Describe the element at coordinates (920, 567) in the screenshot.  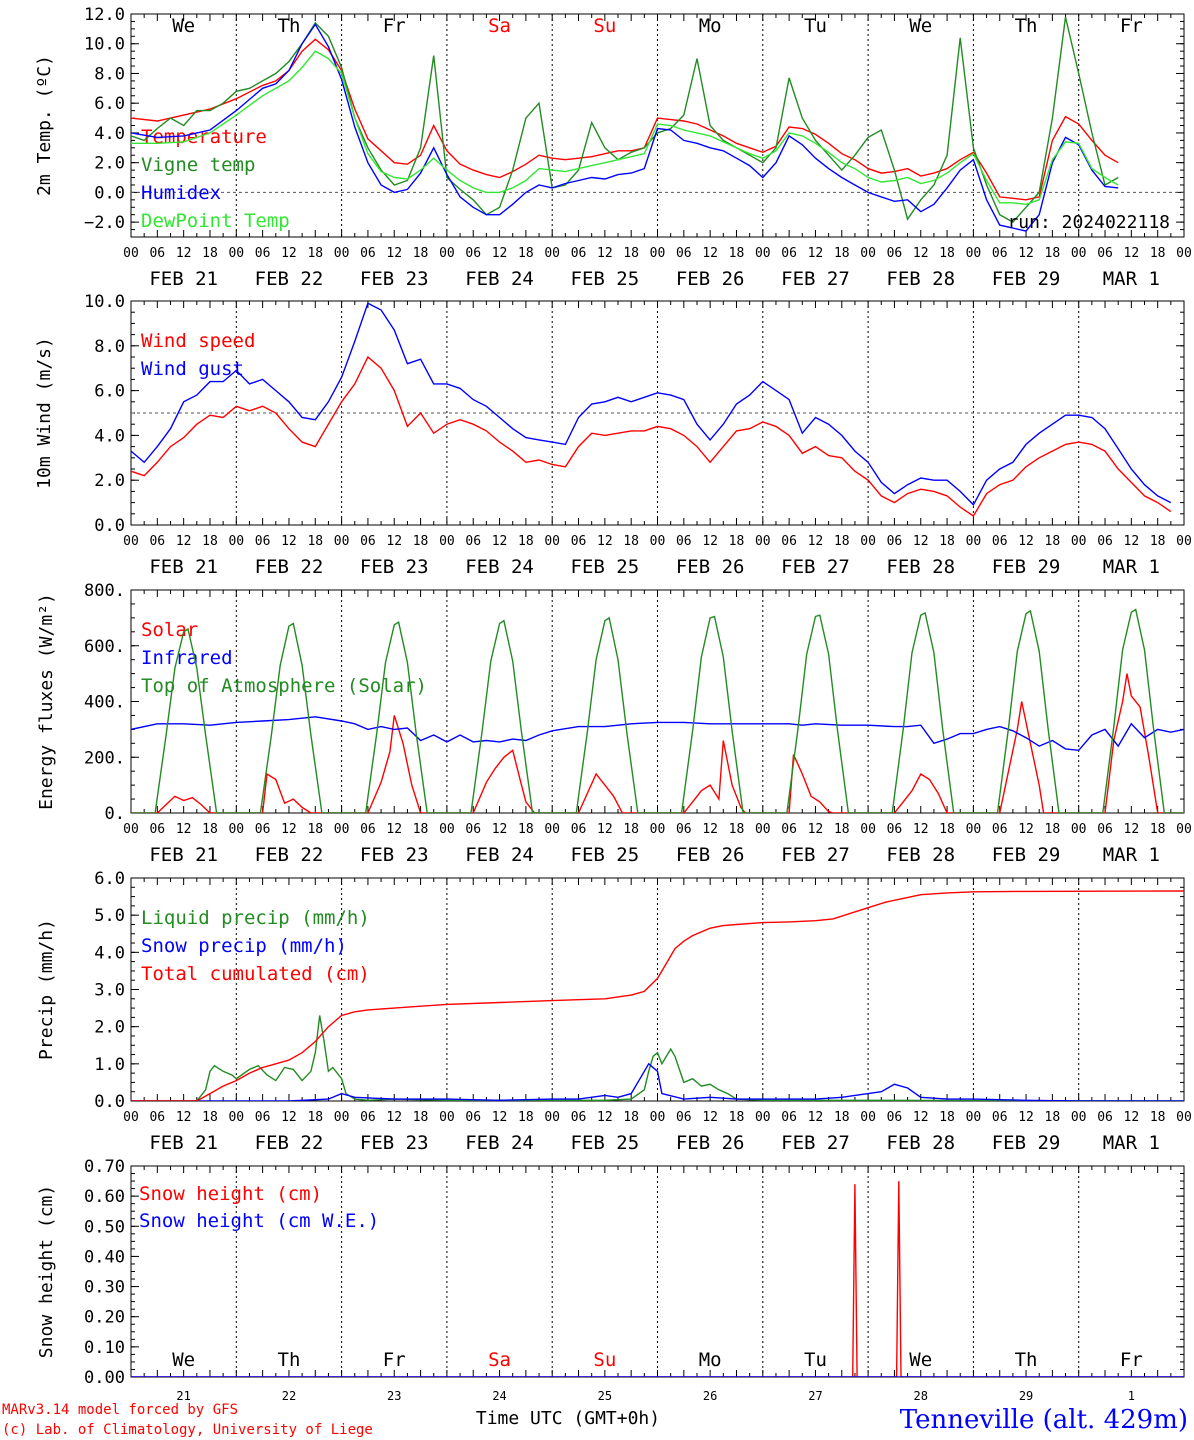
I see `date-label: FEB 28` at that location.